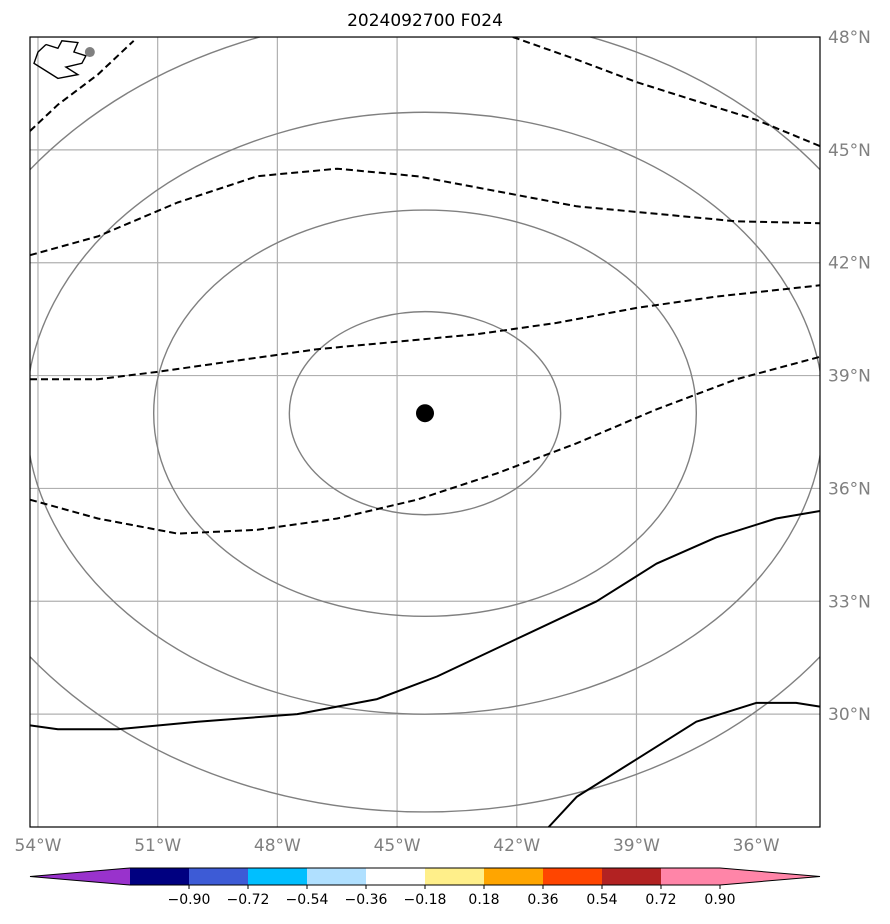 The height and width of the screenshot is (924, 890). I want to click on latitude-tick-label: 42°N, so click(849, 264).